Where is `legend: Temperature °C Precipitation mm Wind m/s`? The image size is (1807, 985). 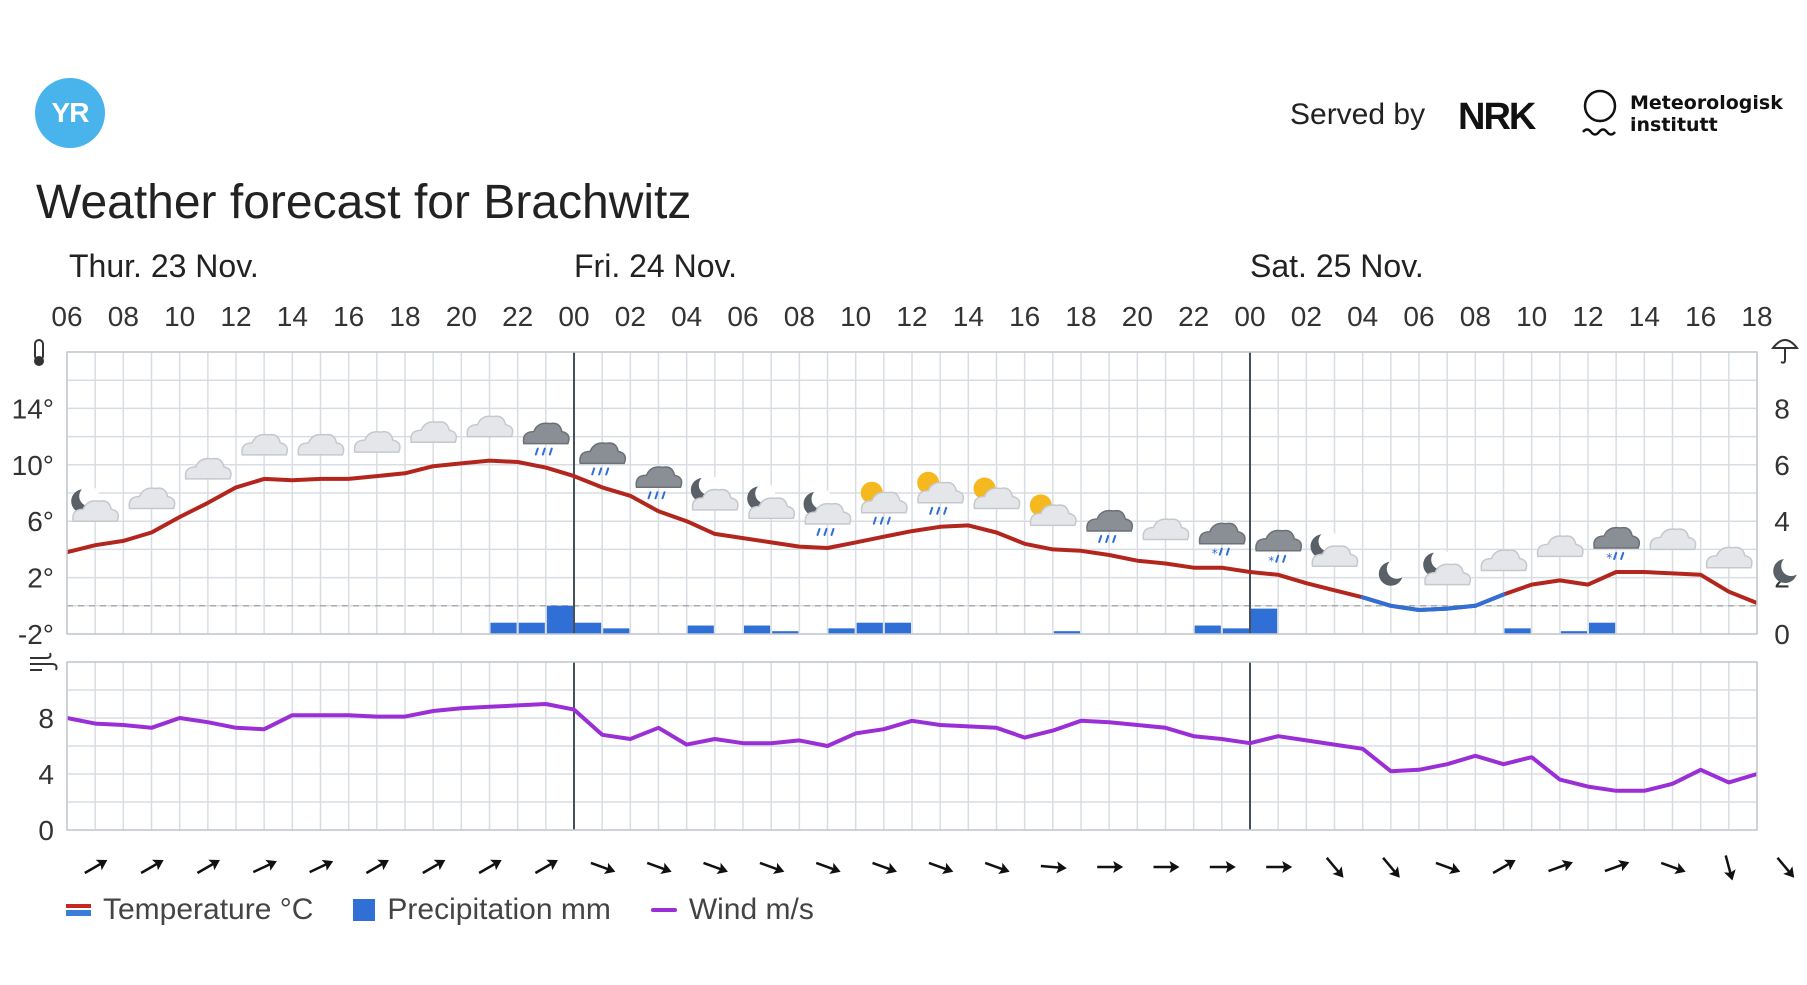
legend: Temperature °C Precipitation mm Wind m/s is located at coordinates (440, 910).